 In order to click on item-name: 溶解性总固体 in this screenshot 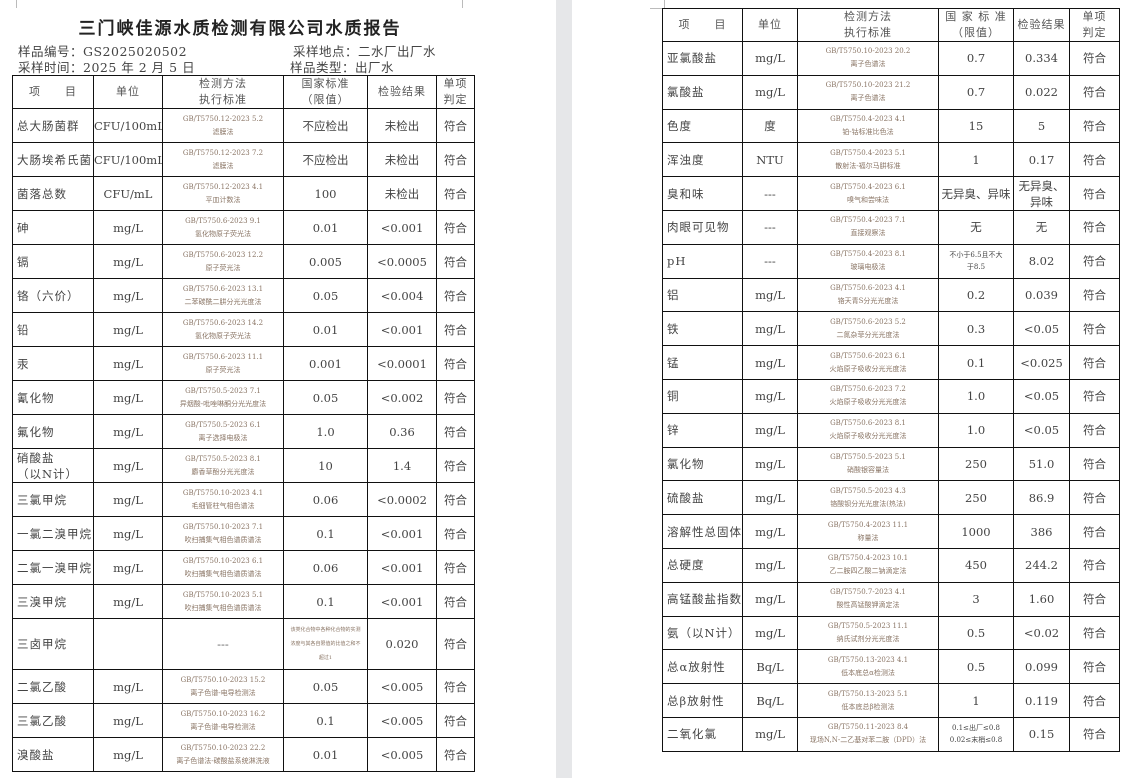, I will do `click(702, 531)`.